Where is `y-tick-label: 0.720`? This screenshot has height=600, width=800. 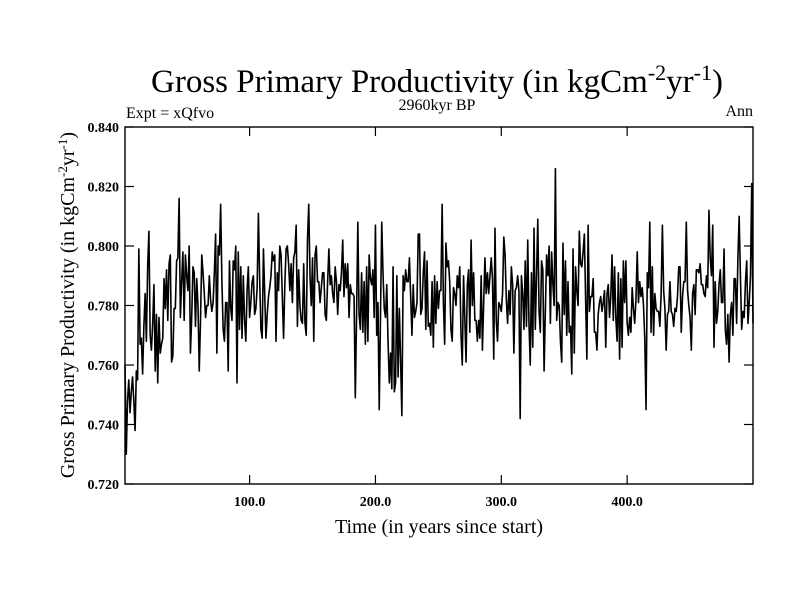
y-tick-label: 0.720 is located at coordinates (104, 485).